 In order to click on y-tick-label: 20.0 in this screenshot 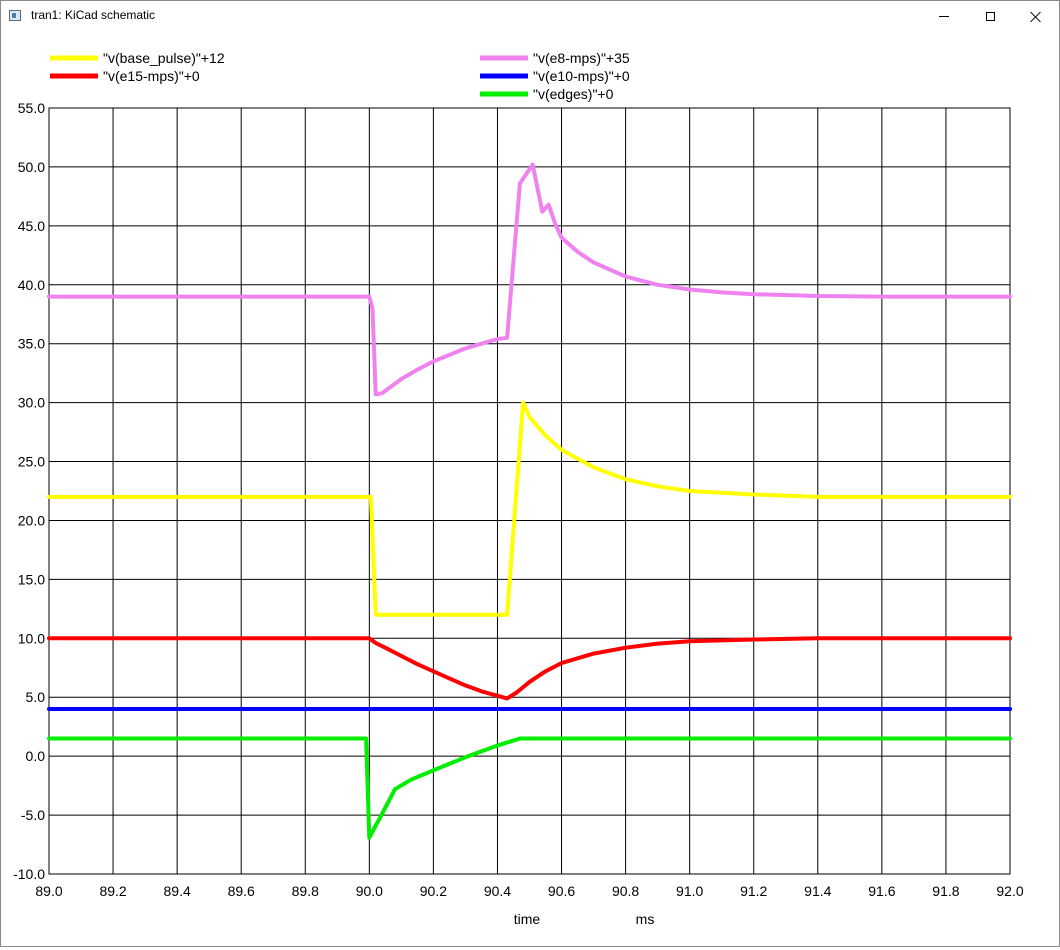, I will do `click(31, 520)`.